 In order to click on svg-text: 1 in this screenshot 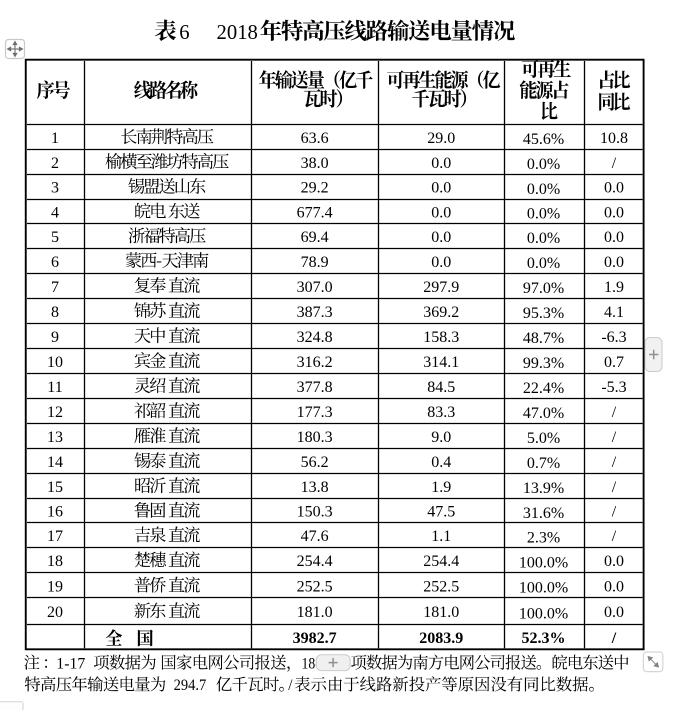, I will do `click(55, 138)`.